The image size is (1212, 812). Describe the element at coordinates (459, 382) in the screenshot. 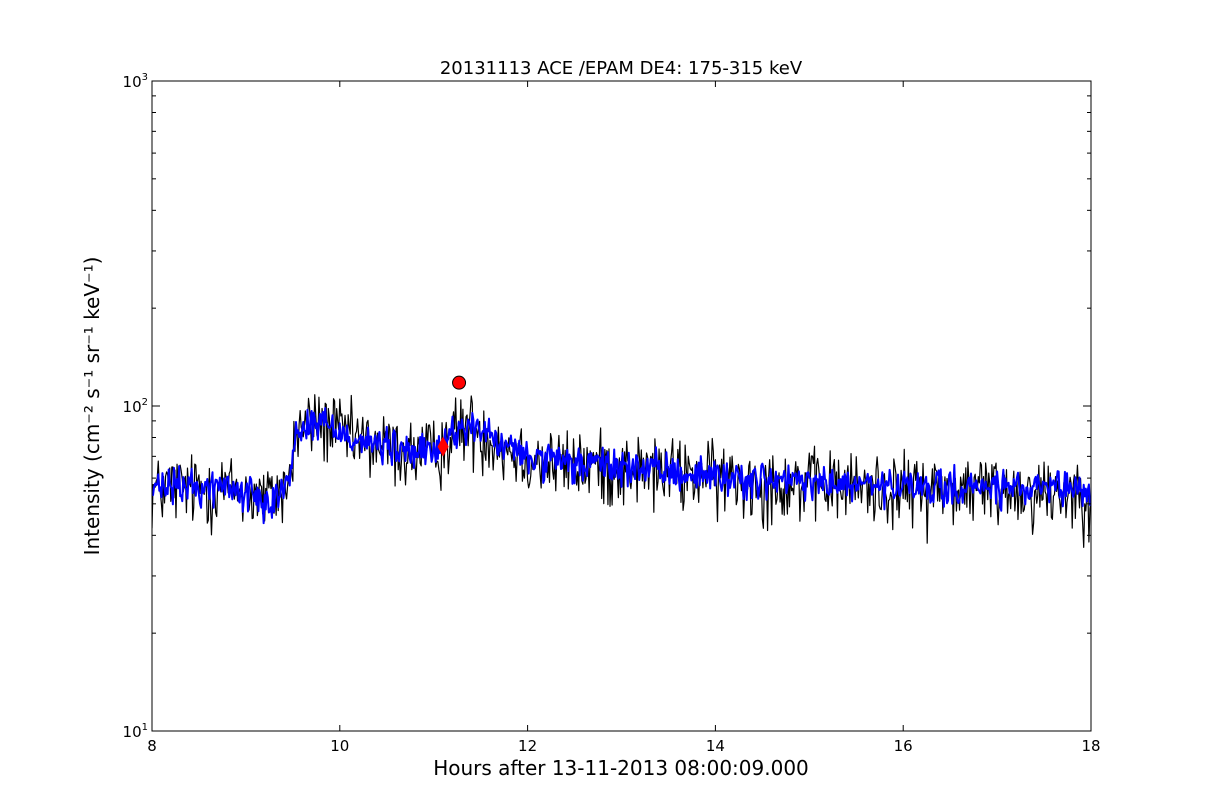

I see `marker-circle` at that location.